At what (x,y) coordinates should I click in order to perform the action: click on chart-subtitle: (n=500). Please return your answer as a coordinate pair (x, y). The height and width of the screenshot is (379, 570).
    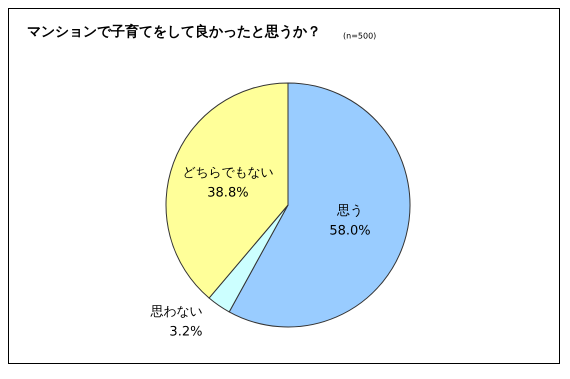
    Looking at the image, I should click on (359, 36).